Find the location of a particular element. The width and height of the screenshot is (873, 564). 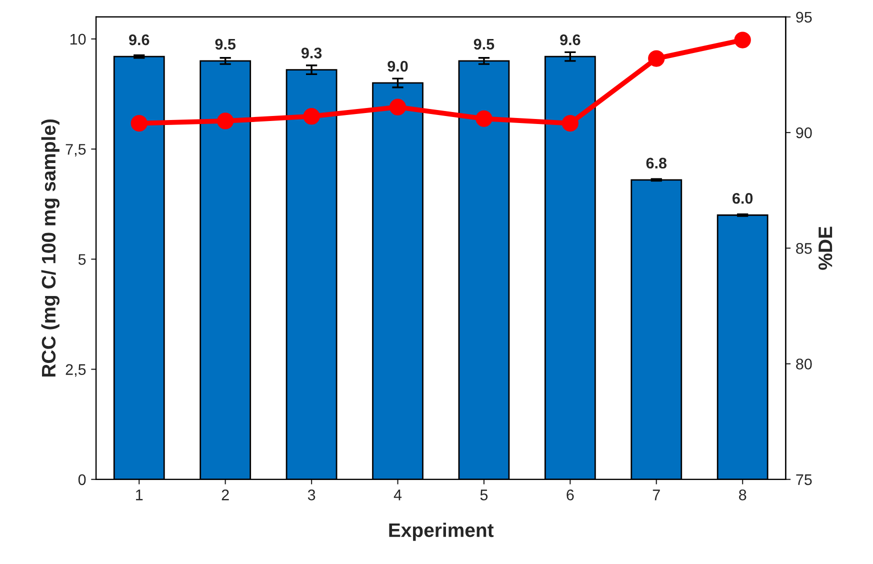

y-axis-title: RCC (mg C/ 100 mg sample) is located at coordinates (50, 248).